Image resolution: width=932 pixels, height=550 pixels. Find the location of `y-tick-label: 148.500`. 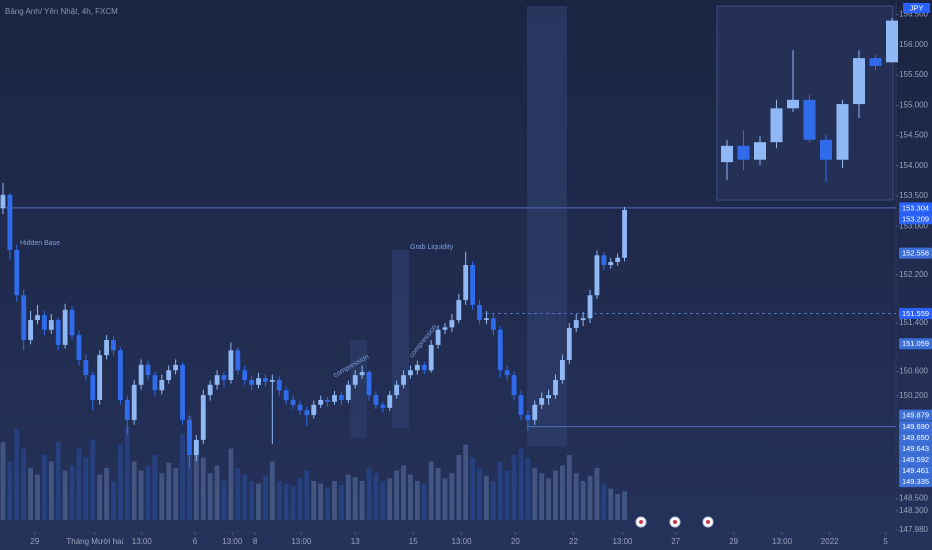

y-tick-label: 148.500 is located at coordinates (913, 498).